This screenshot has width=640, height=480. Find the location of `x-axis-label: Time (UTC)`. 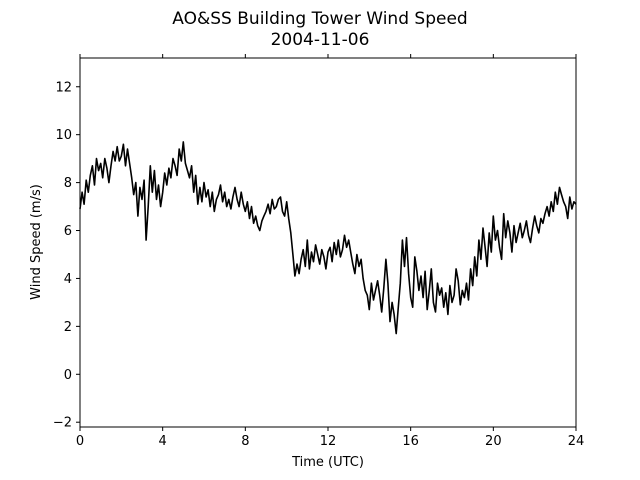

x-axis-label: Time (UTC) is located at coordinates (327, 462).